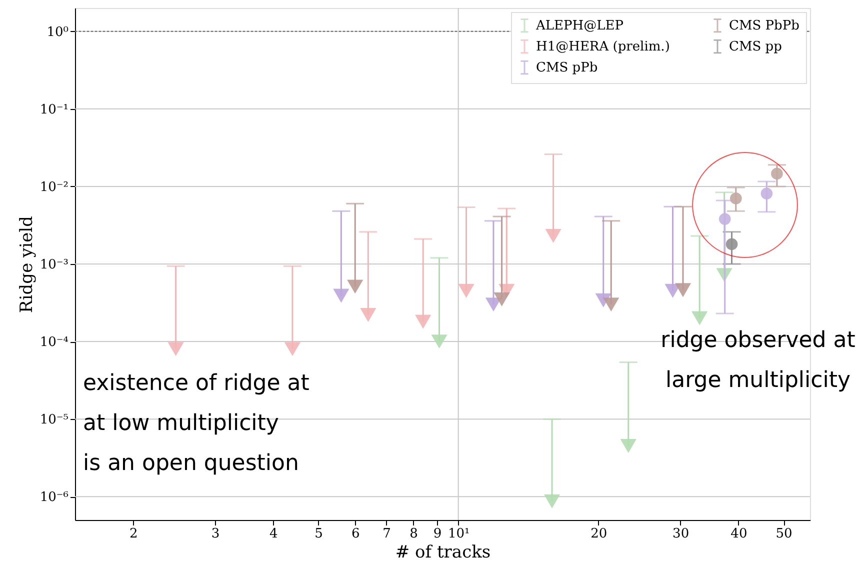  Describe the element at coordinates (133, 534) in the screenshot. I see `x-tick-label: 2` at that location.